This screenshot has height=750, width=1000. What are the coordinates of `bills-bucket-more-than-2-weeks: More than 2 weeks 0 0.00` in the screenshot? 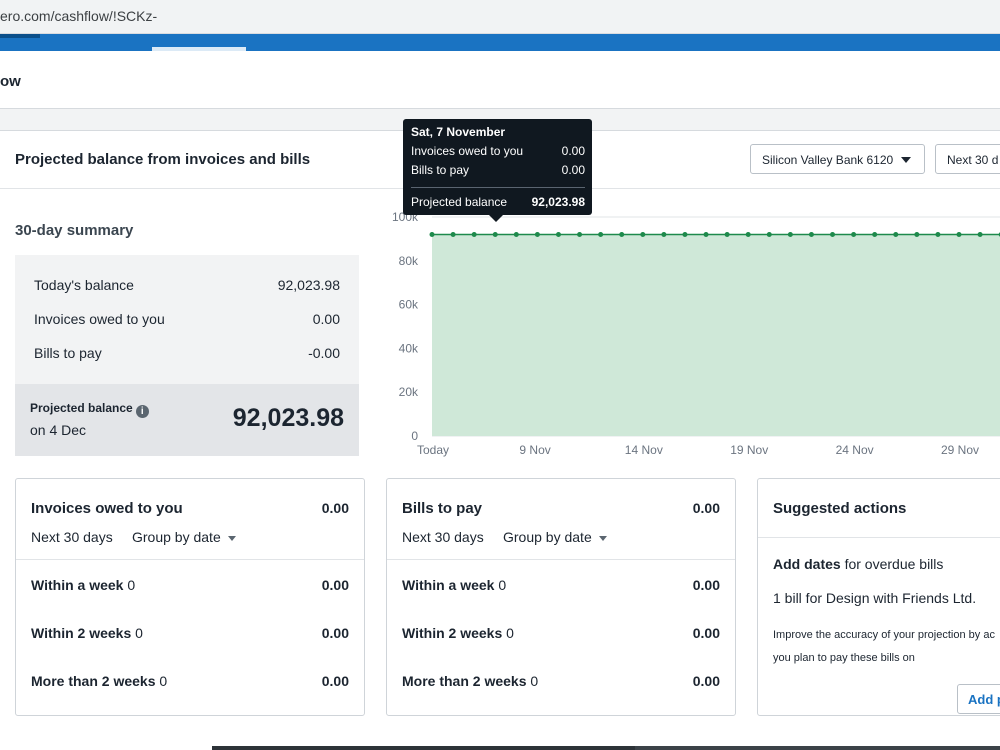 It's located at (561, 681).